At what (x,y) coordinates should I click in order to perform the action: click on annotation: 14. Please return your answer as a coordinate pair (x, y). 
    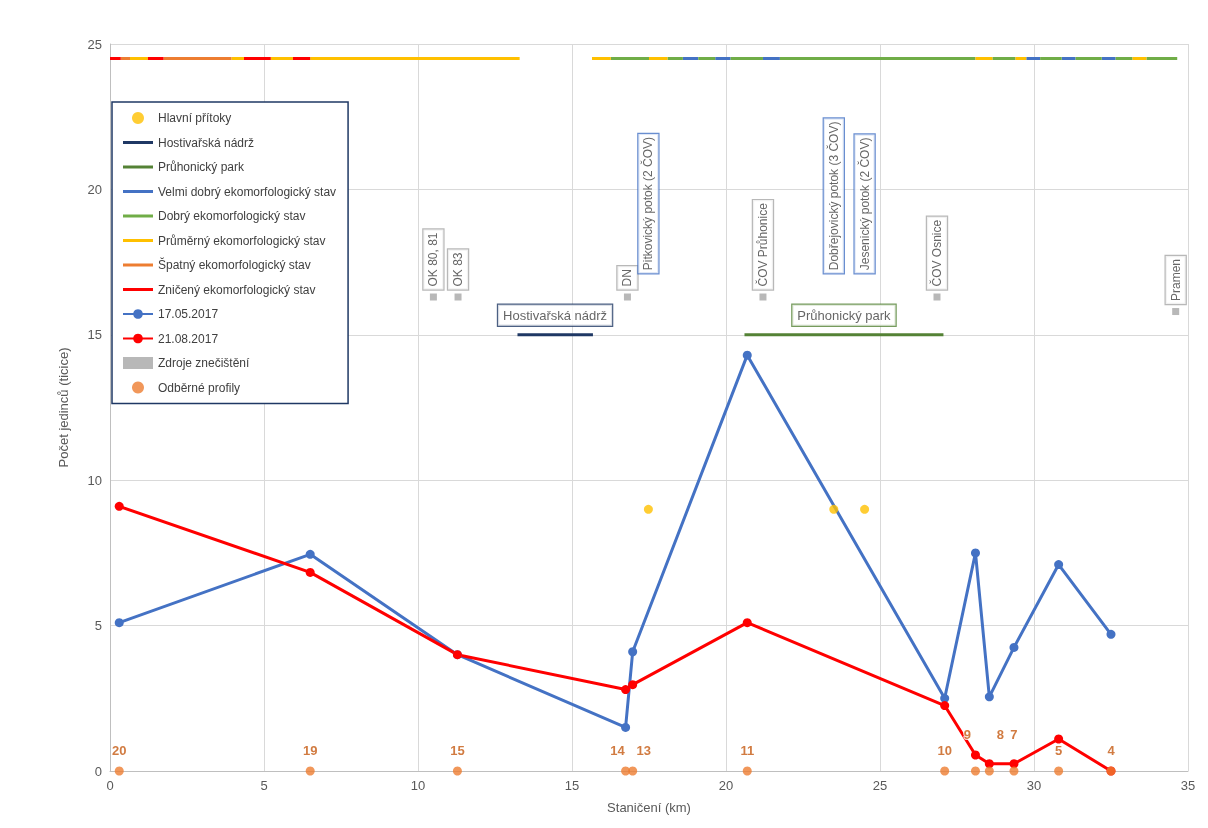
    Looking at the image, I should click on (618, 750).